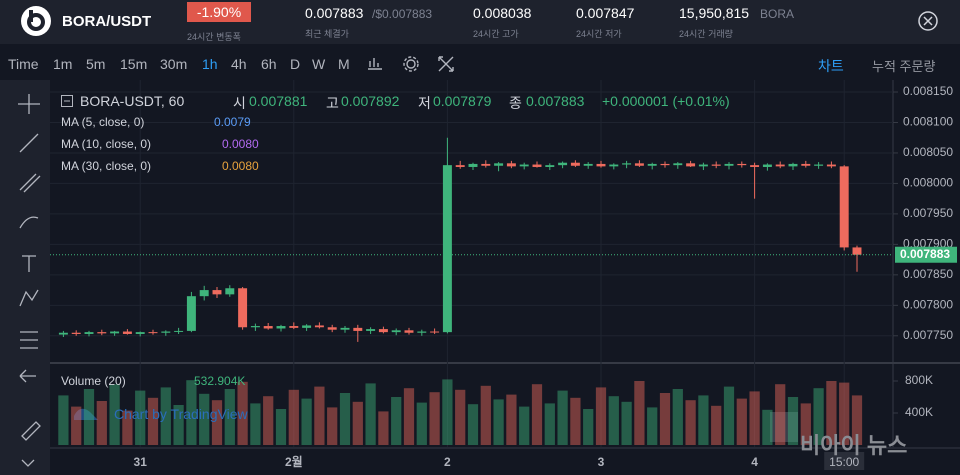 The image size is (960, 475). I want to click on y-tick-label: 0.007850, so click(928, 274).